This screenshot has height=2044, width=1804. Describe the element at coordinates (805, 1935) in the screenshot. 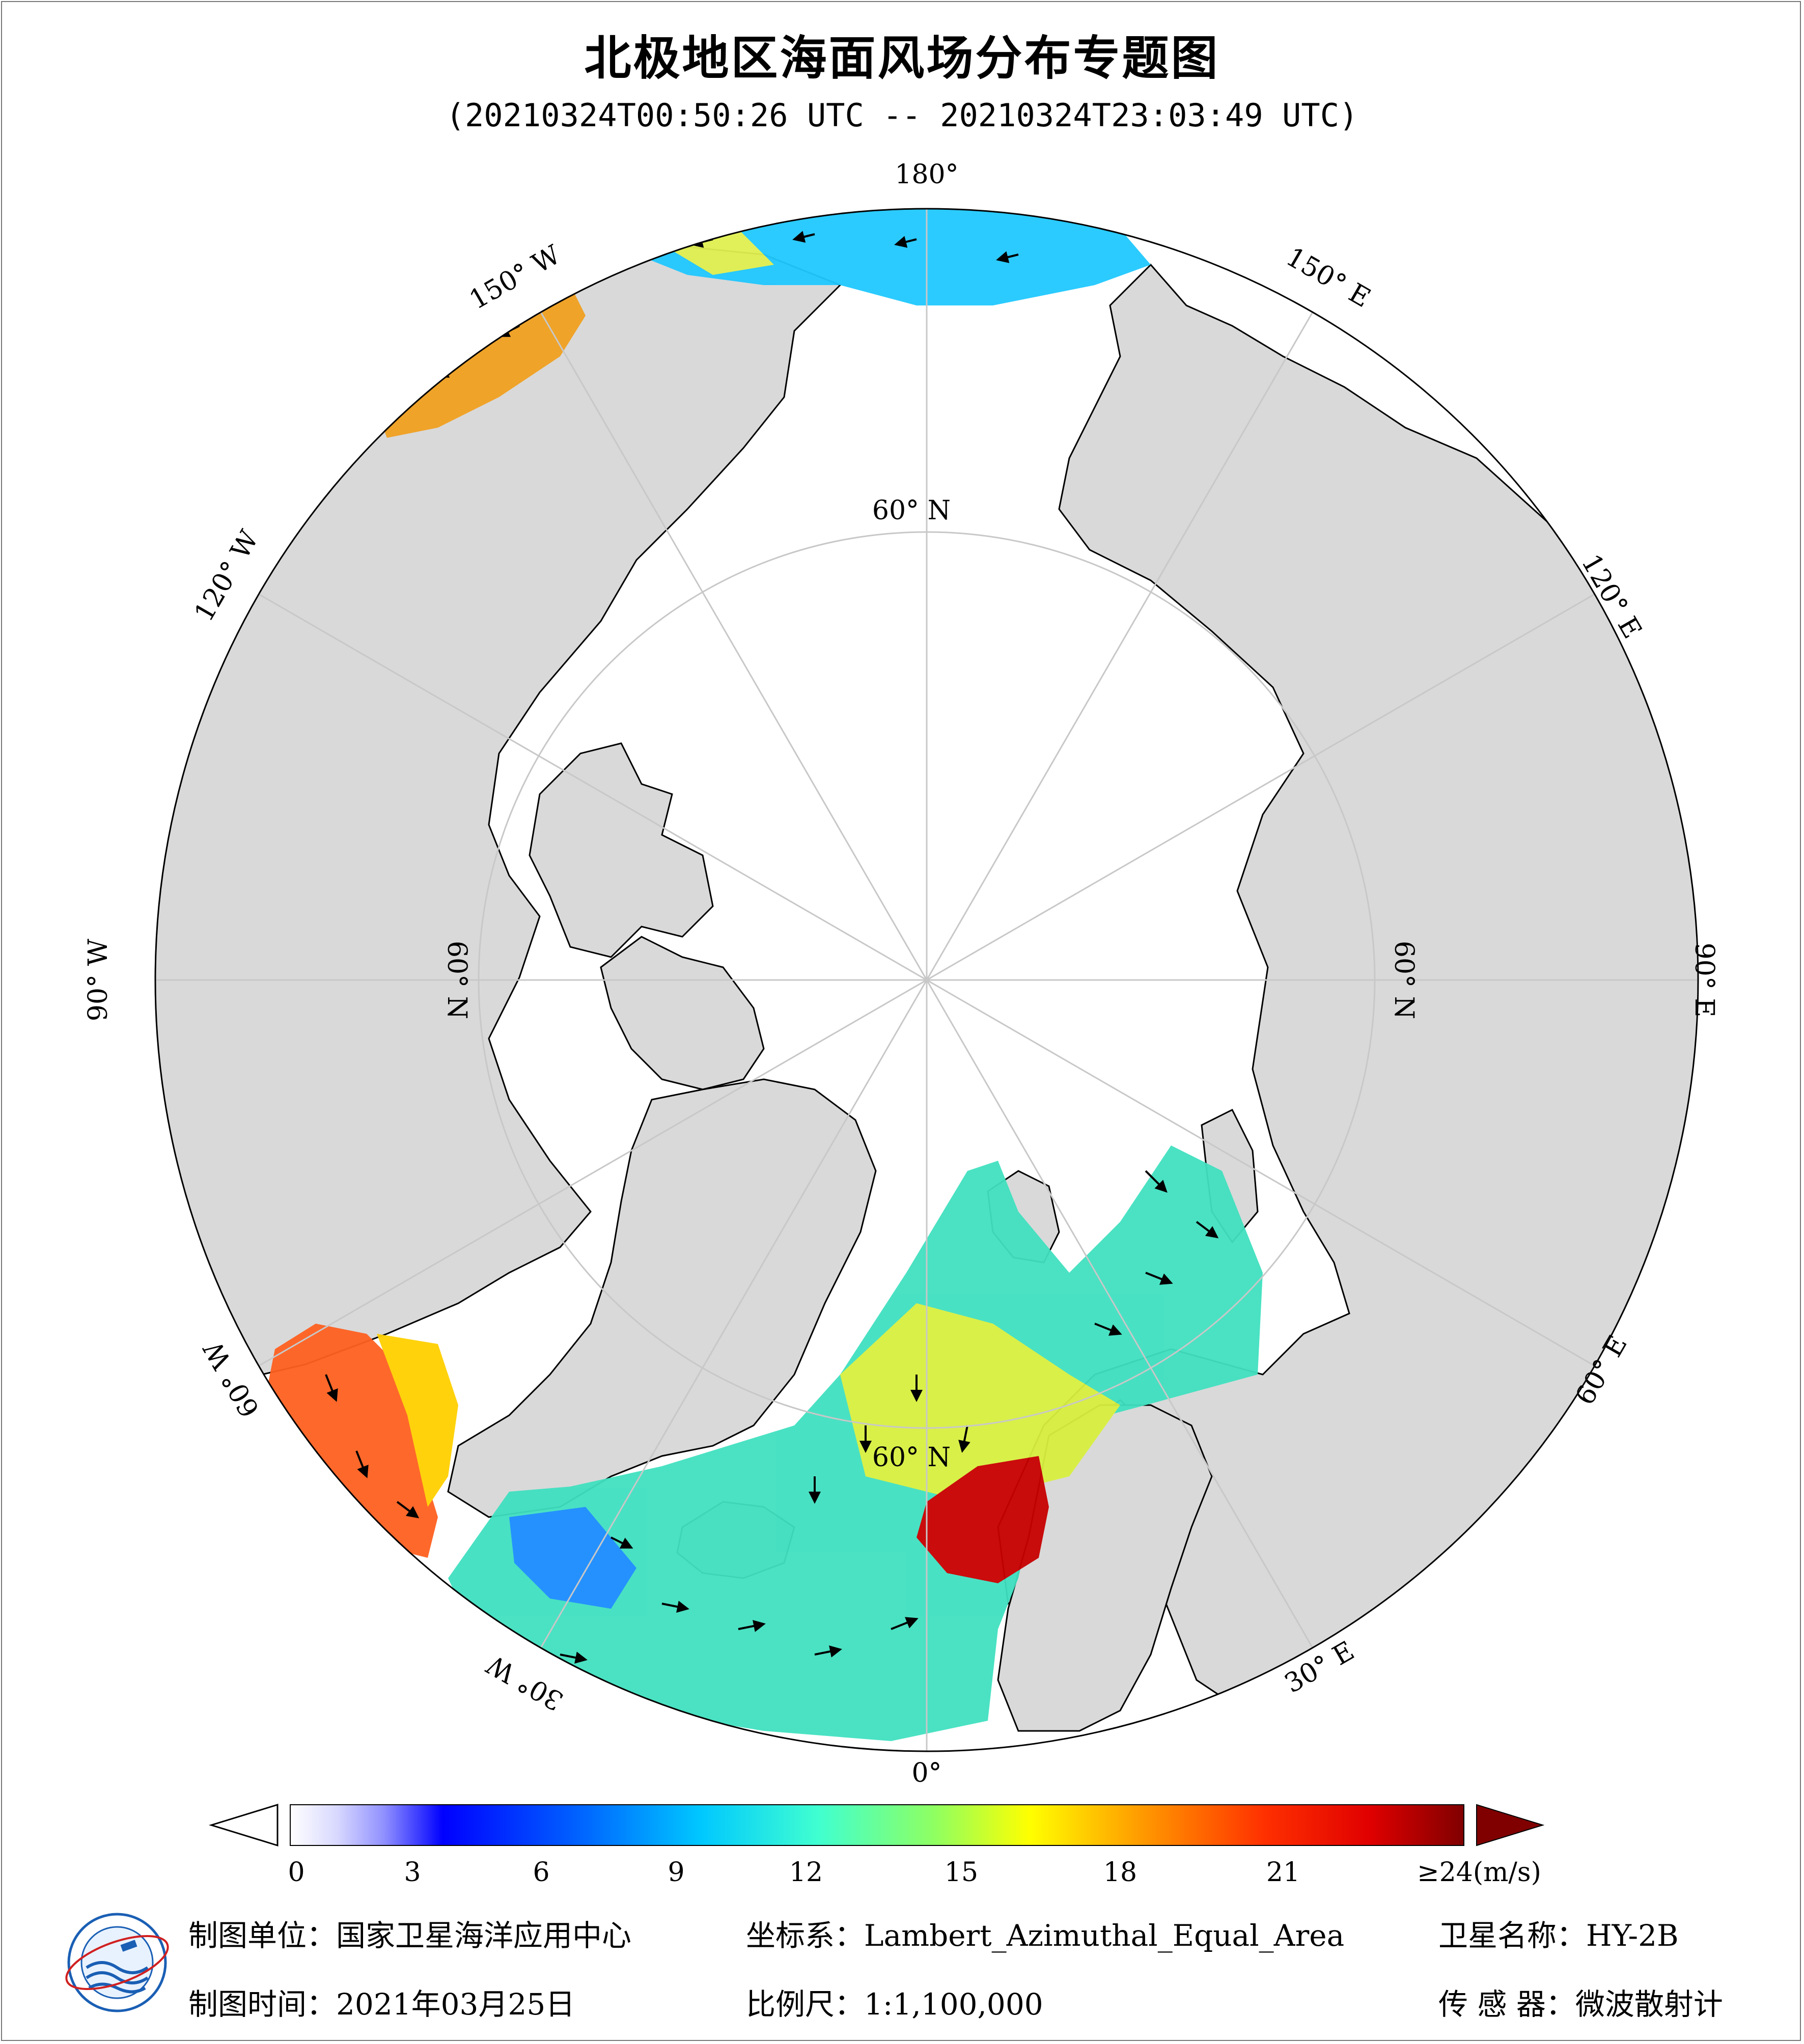

I see `crs-label: 坐标系：` at that location.